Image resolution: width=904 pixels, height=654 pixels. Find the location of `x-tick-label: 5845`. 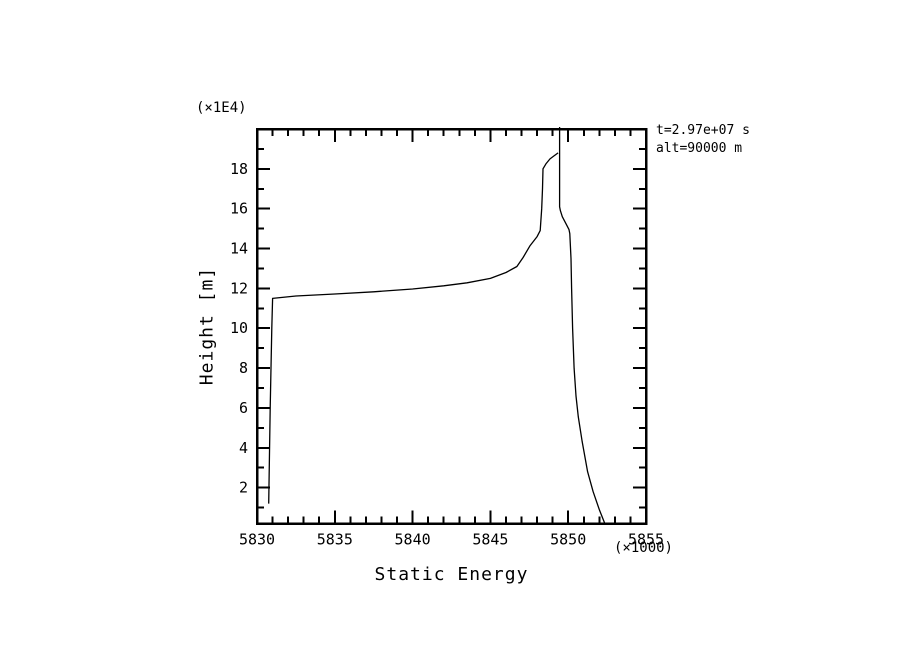

x-tick-label: 5845 is located at coordinates (490, 540).